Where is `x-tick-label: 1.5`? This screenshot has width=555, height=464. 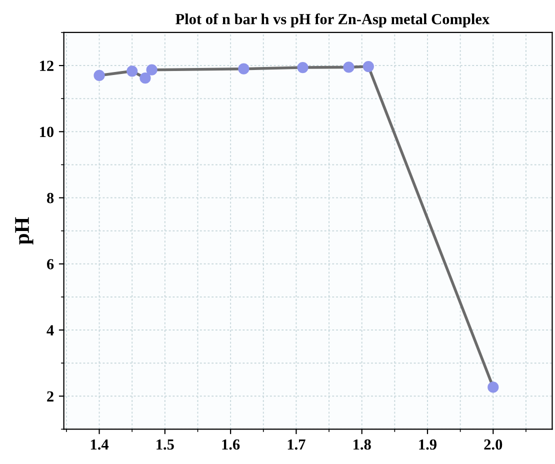 x-tick-label: 1.5 is located at coordinates (165, 444).